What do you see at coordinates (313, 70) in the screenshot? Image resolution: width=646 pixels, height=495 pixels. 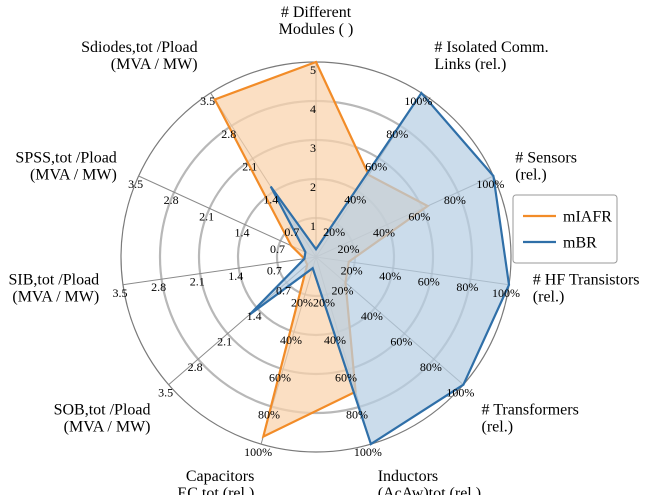 I see `tick-label: 5` at bounding box center [313, 70].